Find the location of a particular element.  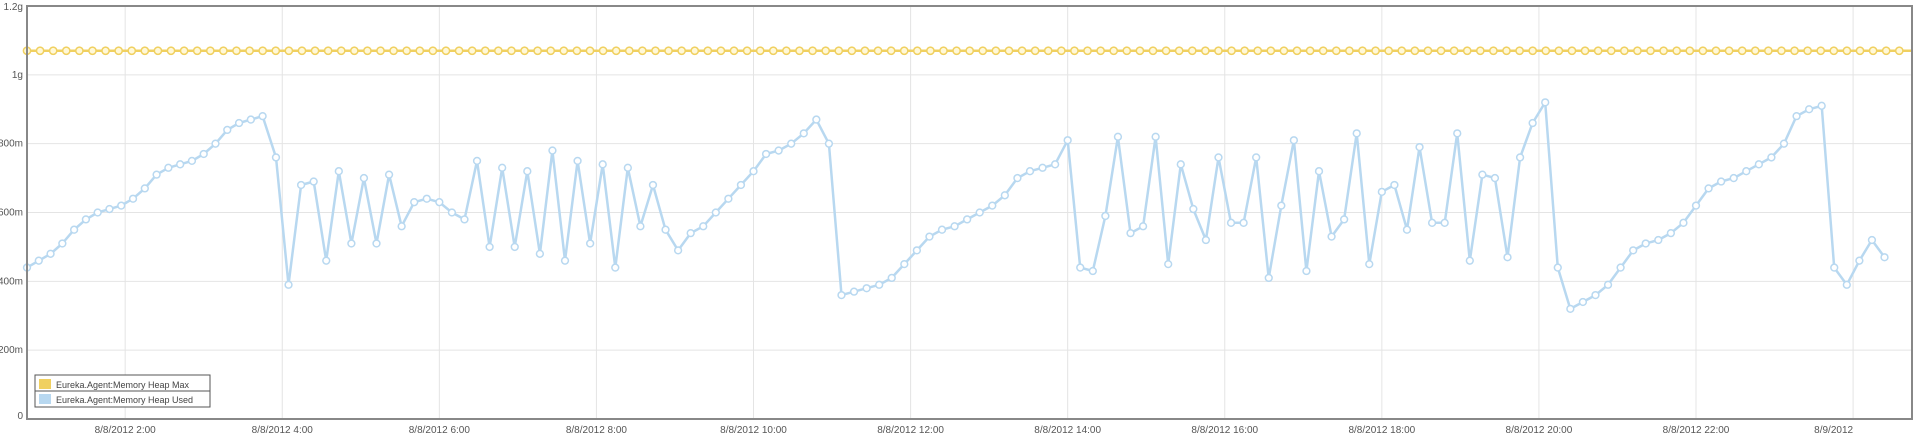

y-tick-label: 600m is located at coordinates (11, 213).